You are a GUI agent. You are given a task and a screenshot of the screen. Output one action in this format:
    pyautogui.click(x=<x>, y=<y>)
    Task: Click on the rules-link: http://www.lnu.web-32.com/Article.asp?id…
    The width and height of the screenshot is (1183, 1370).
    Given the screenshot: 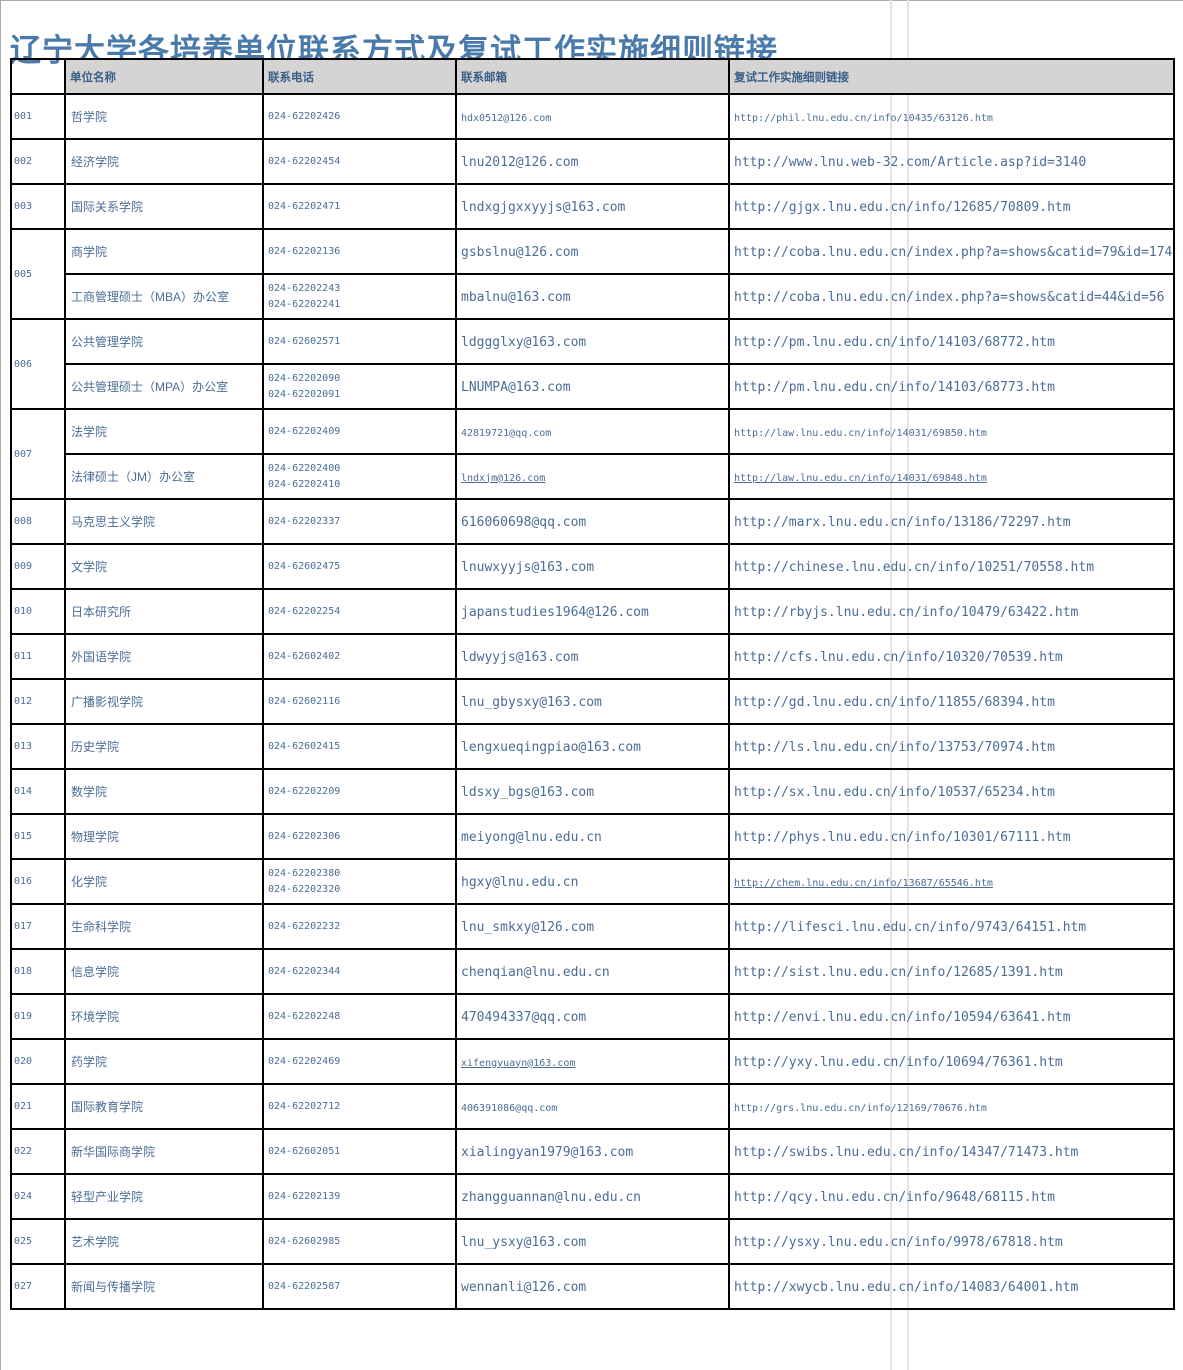 What is the action you would take?
    pyautogui.click(x=910, y=162)
    